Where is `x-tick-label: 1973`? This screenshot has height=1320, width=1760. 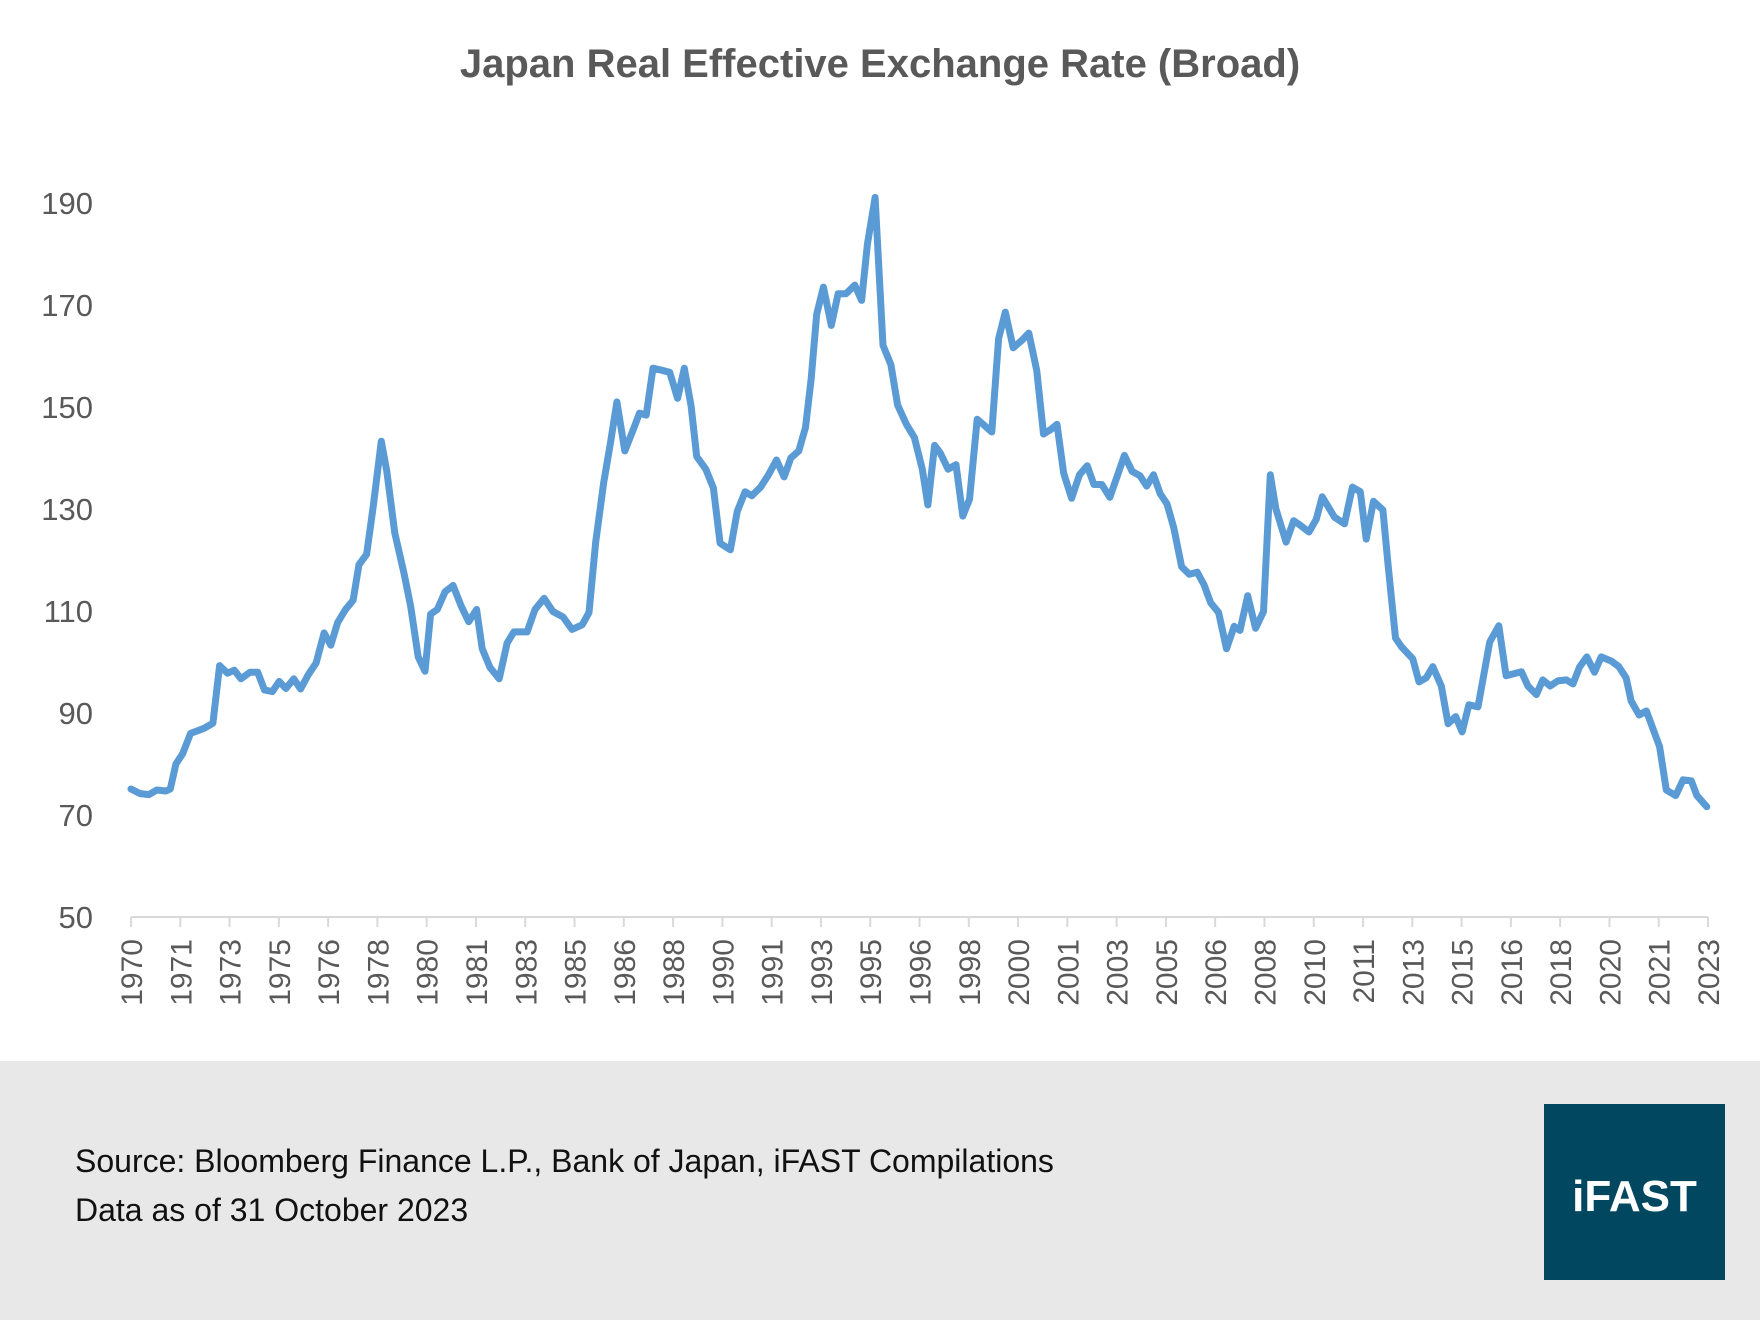 x-tick-label: 1973 is located at coordinates (231, 972).